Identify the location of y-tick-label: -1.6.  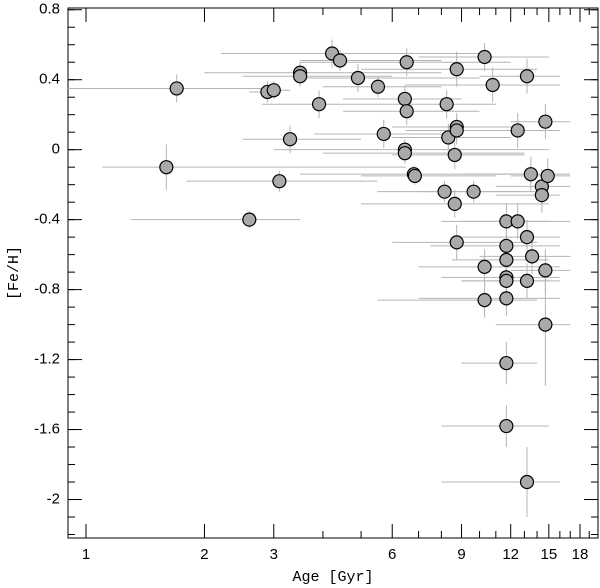
(47, 429).